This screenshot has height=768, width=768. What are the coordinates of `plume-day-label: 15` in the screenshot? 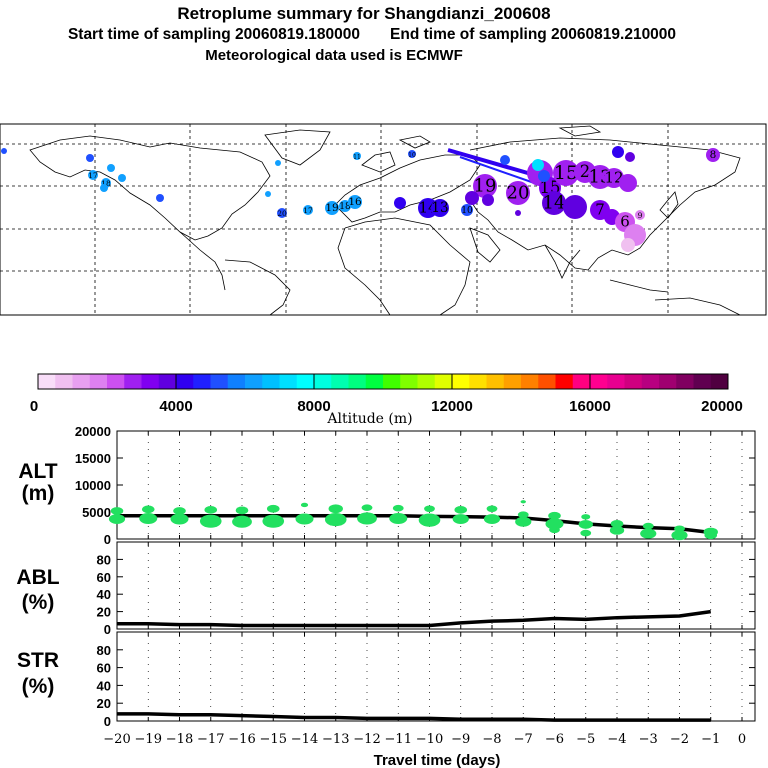 It's located at (566, 173).